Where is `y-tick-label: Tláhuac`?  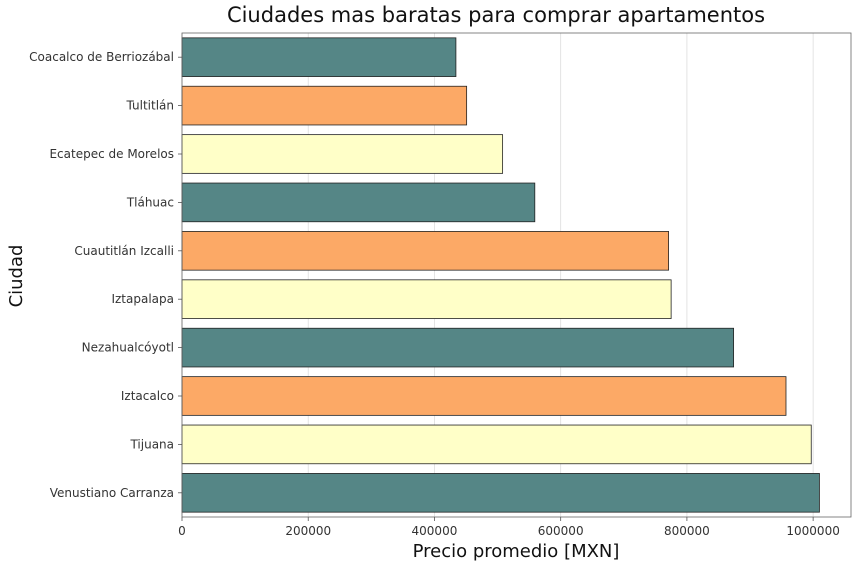
y-tick-label: Tláhuac is located at coordinates (150, 202).